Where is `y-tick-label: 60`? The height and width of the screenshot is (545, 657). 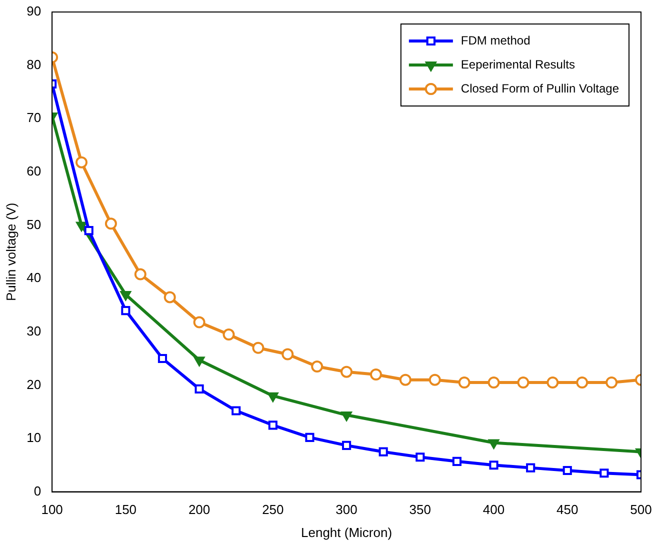
y-tick-label: 60 is located at coordinates (34, 171).